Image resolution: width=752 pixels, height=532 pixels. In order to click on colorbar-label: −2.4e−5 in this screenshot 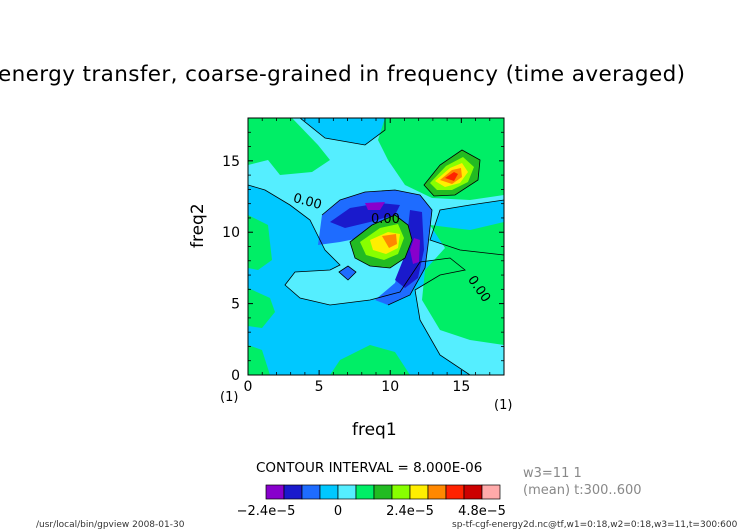, I will do `click(266, 511)`.